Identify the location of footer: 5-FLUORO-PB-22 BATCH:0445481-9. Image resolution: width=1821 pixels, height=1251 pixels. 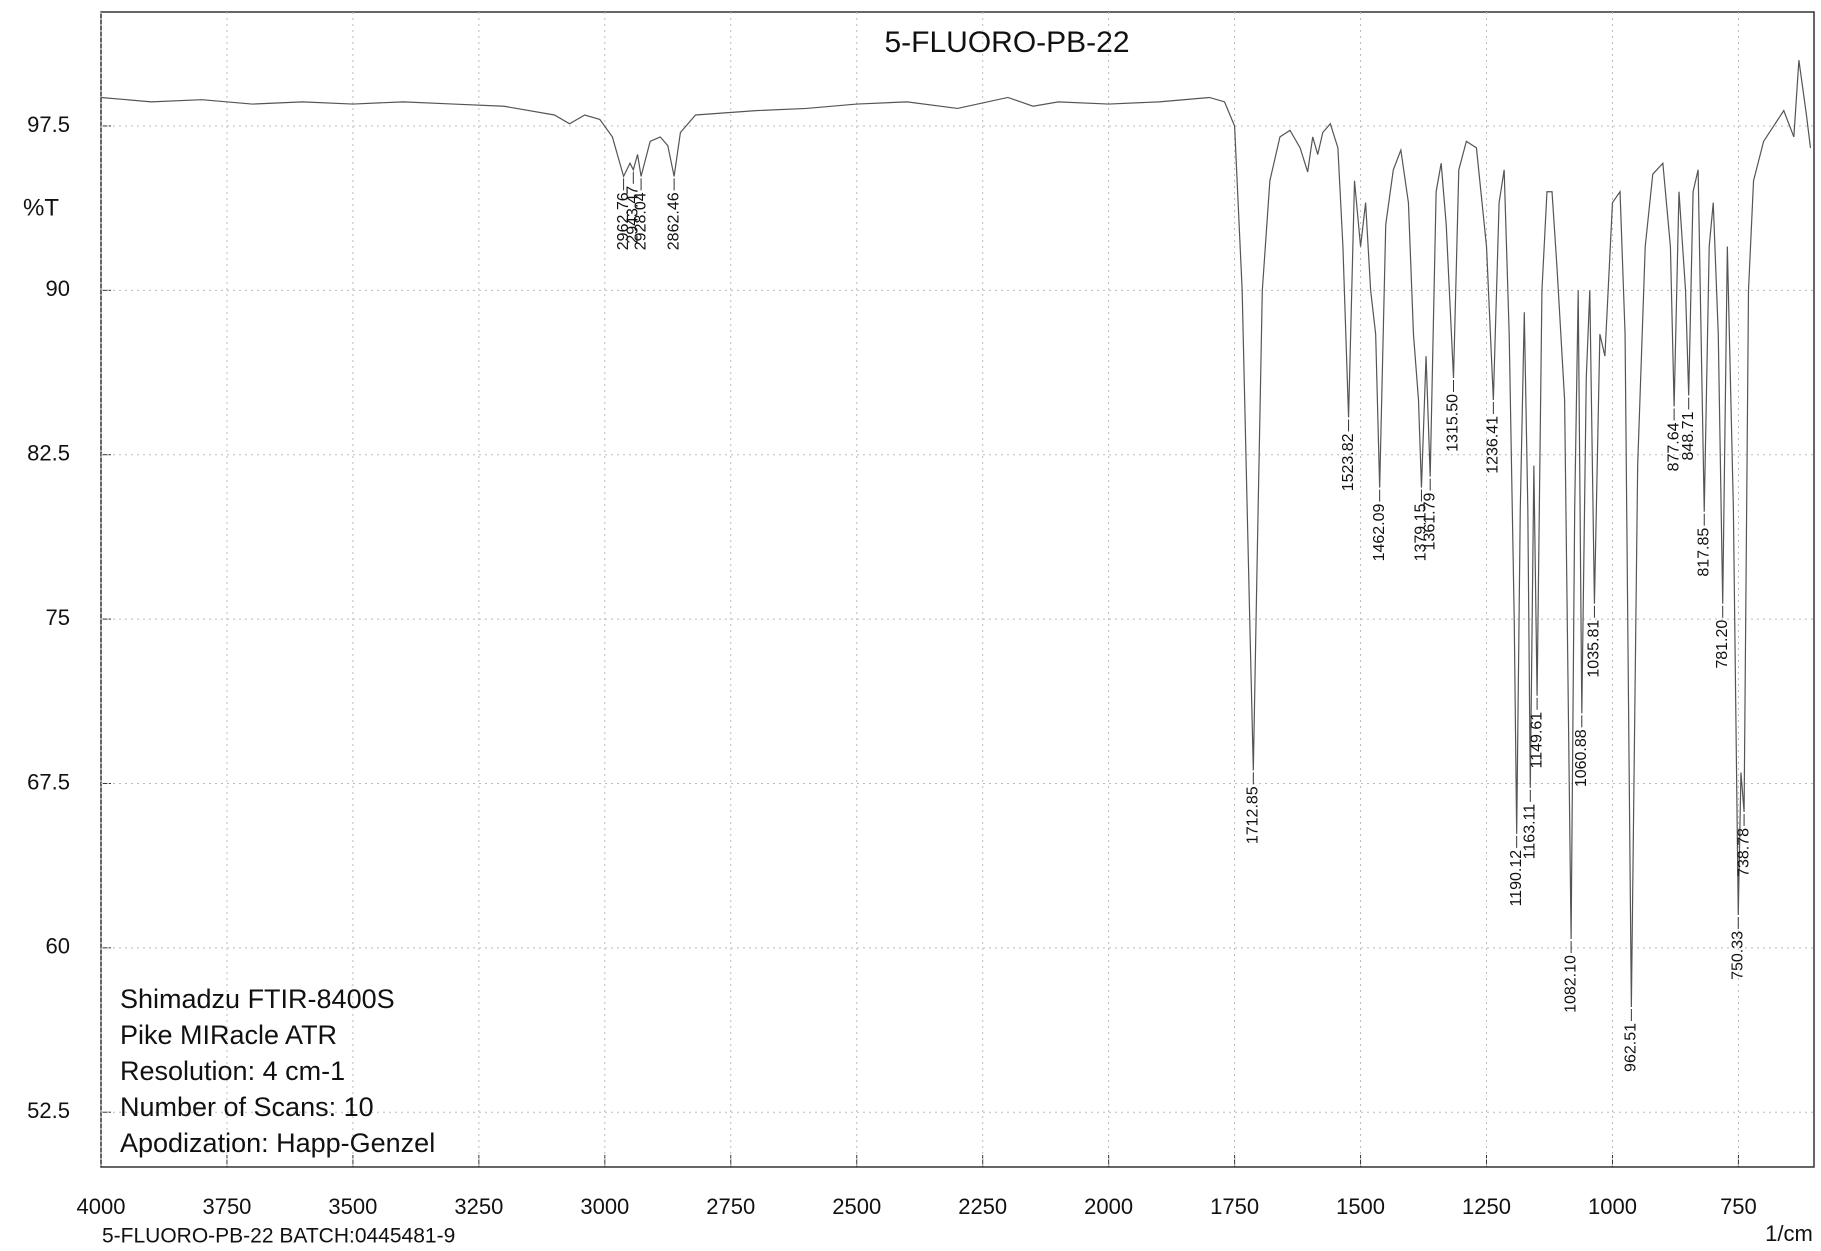
(278, 1236).